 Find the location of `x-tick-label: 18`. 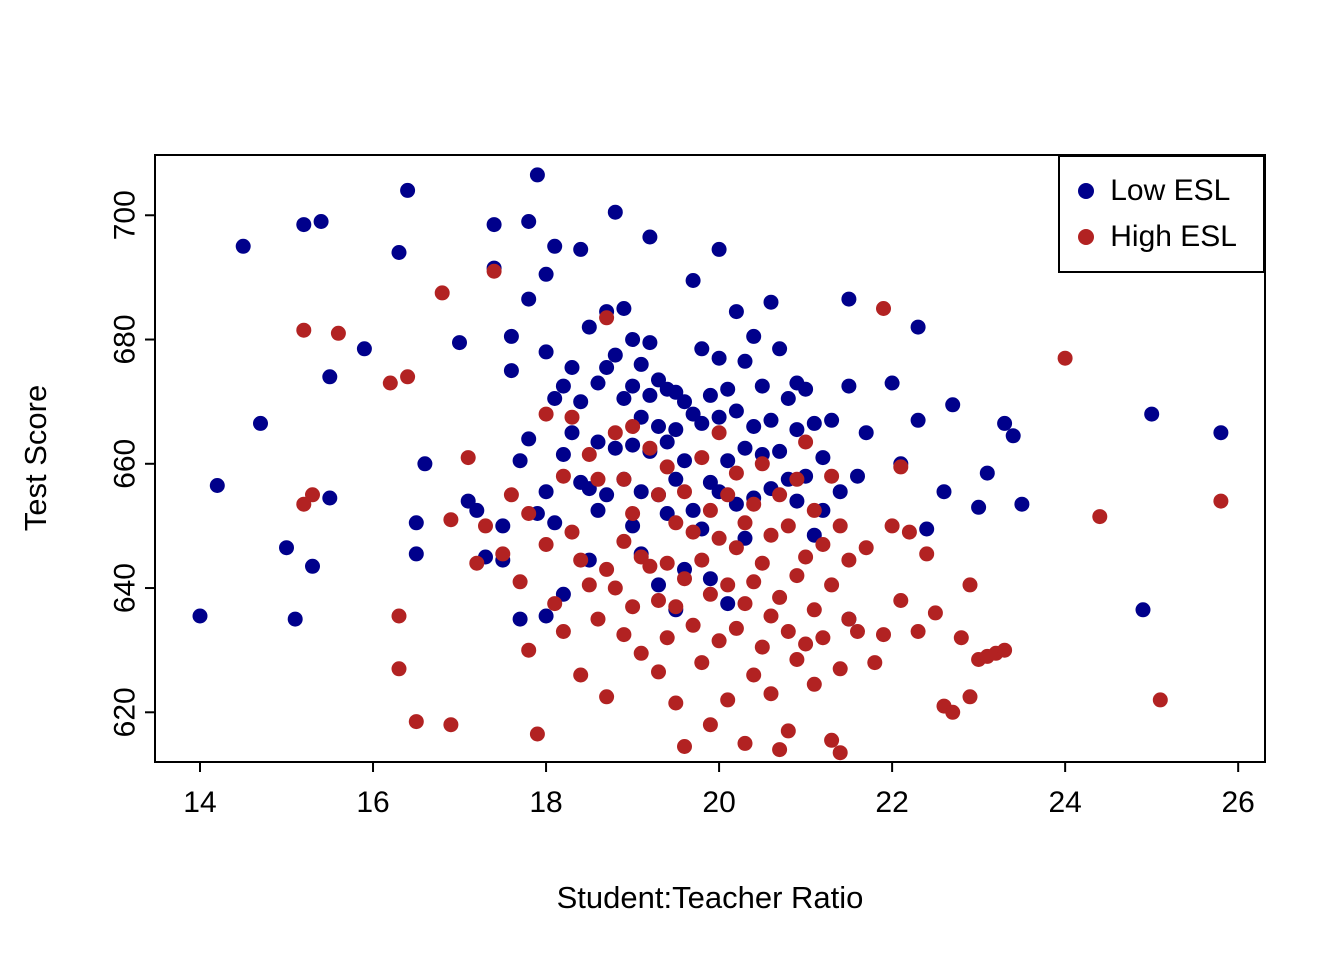

x-tick-label: 18 is located at coordinates (545, 802).